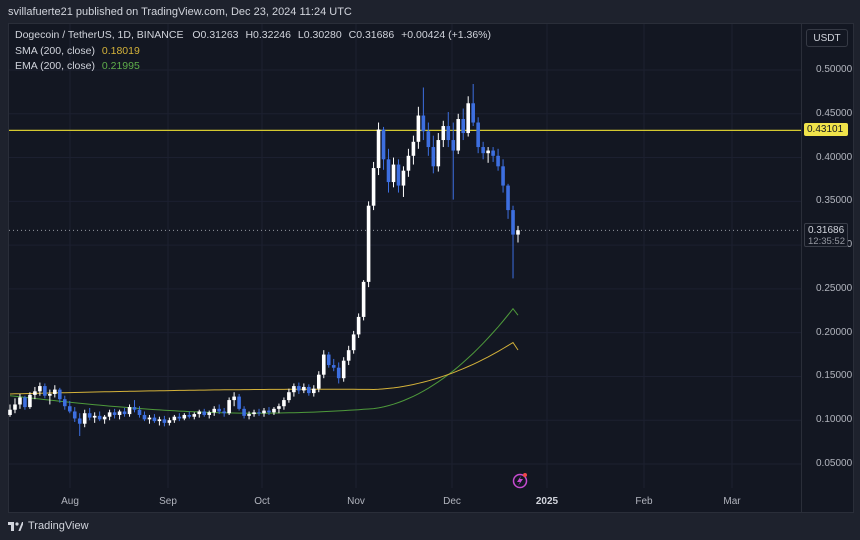 This screenshot has height=540, width=860. I want to click on price-scale, so click(828, 268).